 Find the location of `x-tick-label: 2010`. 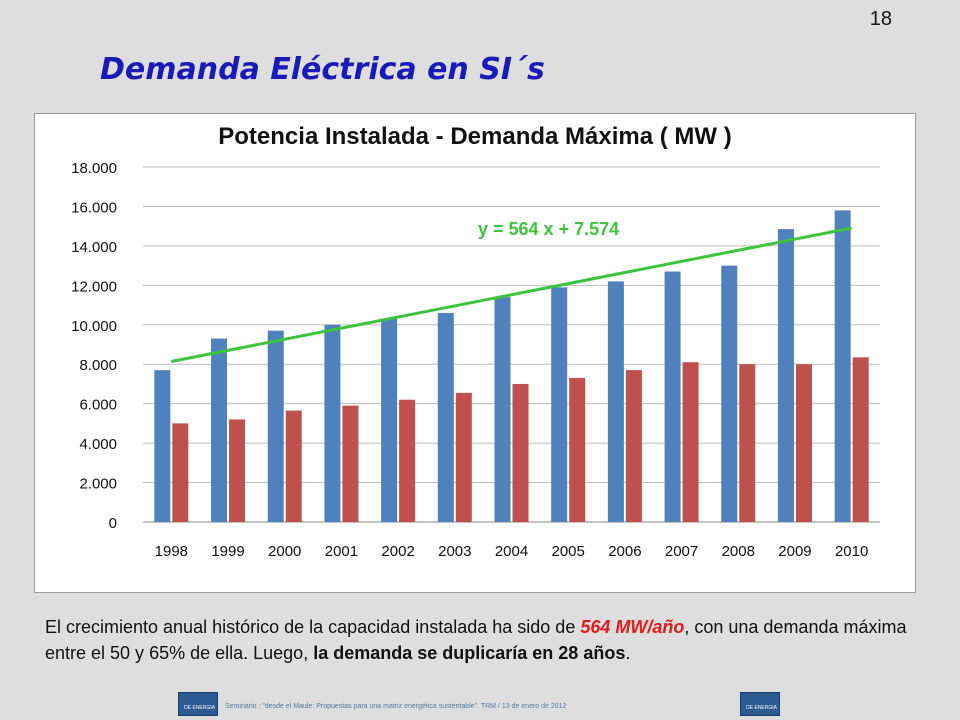

x-tick-label: 2010 is located at coordinates (851, 551).